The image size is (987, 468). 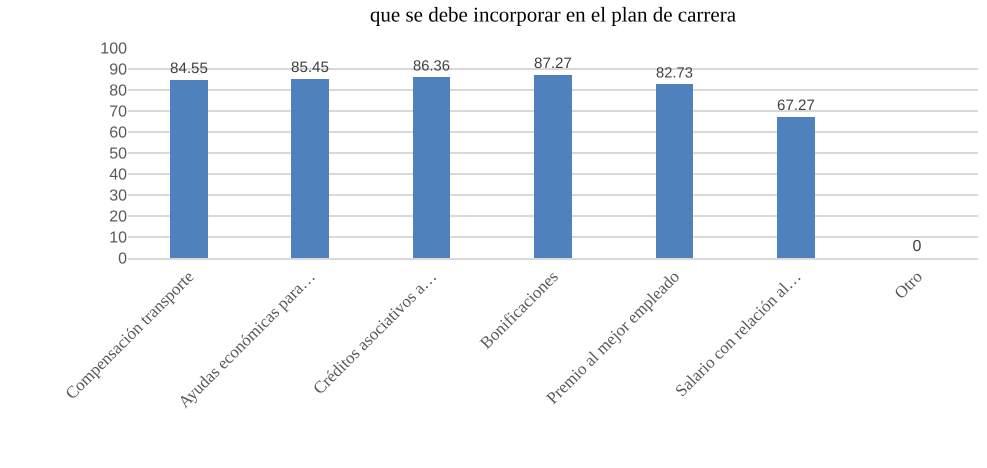 What do you see at coordinates (118, 196) in the screenshot?
I see `y-tick-label: 30` at bounding box center [118, 196].